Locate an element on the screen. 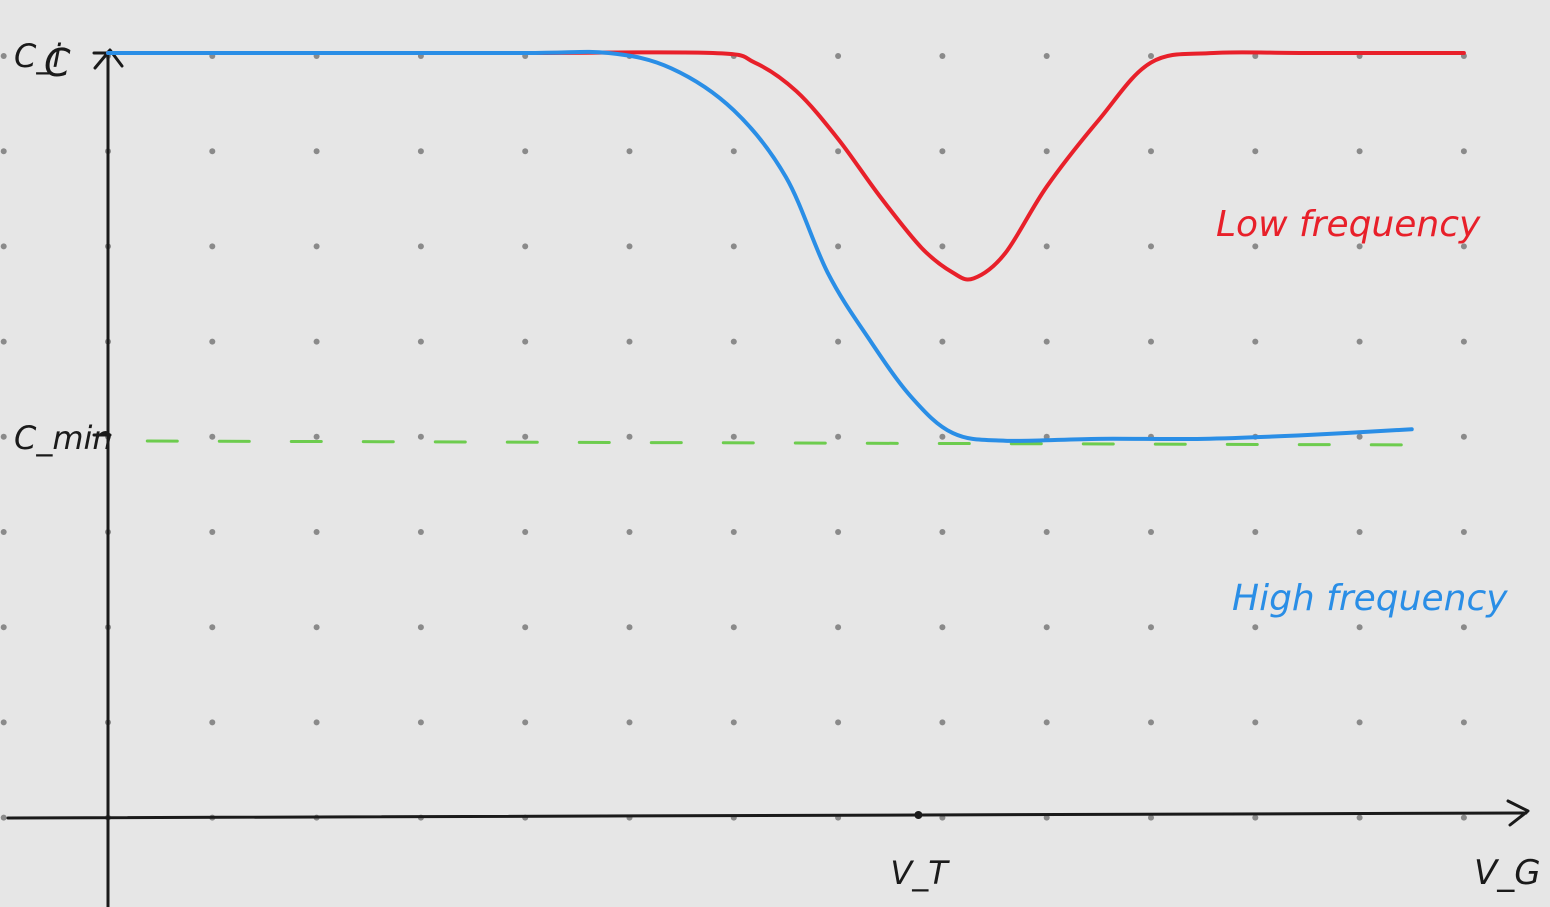  reference-lines is located at coordinates (789, 443).